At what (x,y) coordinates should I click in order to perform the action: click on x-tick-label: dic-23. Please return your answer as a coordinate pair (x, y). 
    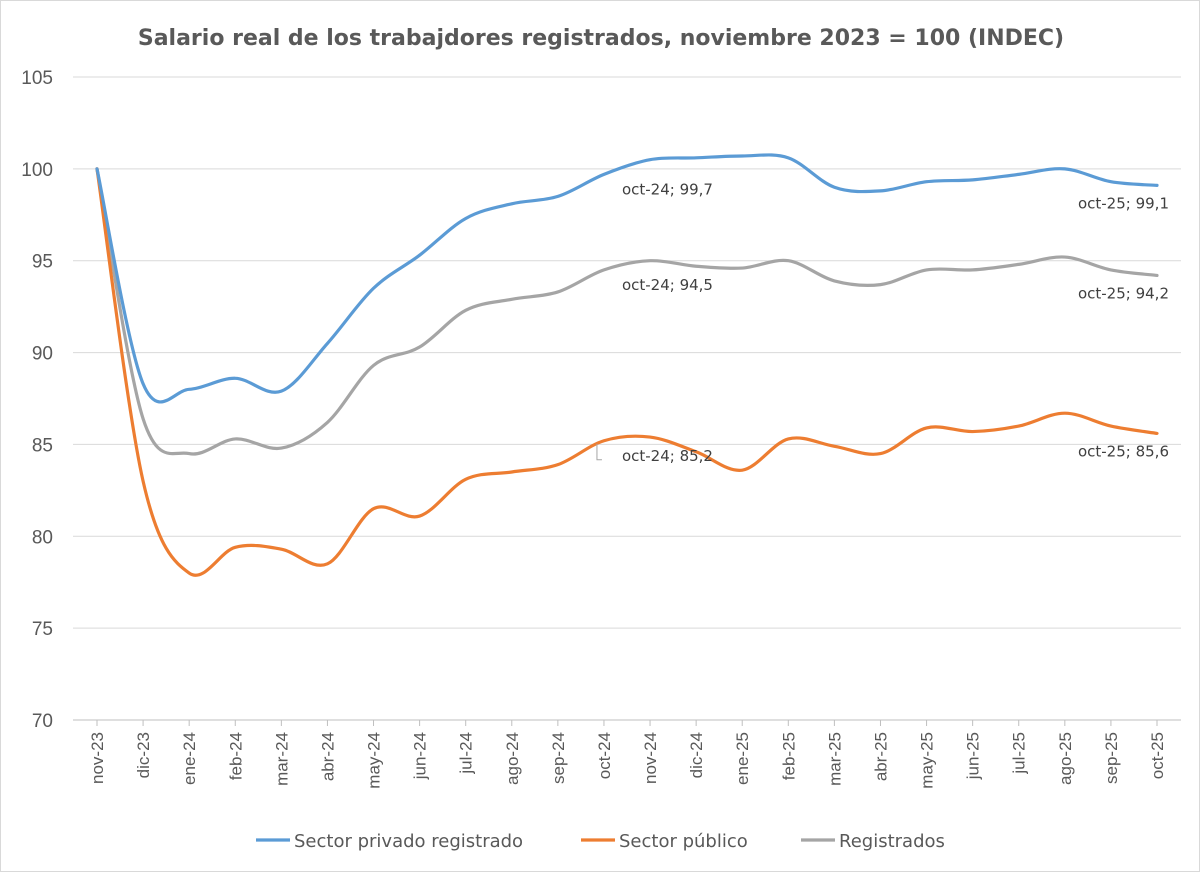
    Looking at the image, I should click on (143, 755).